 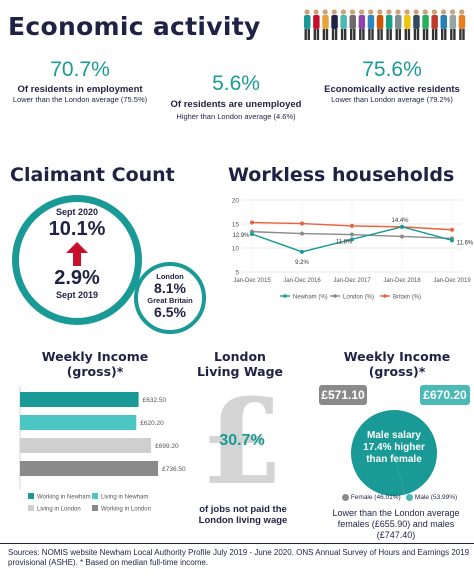 I want to click on x-tick-label: Jan-Dec 2019, so click(x=452, y=281).